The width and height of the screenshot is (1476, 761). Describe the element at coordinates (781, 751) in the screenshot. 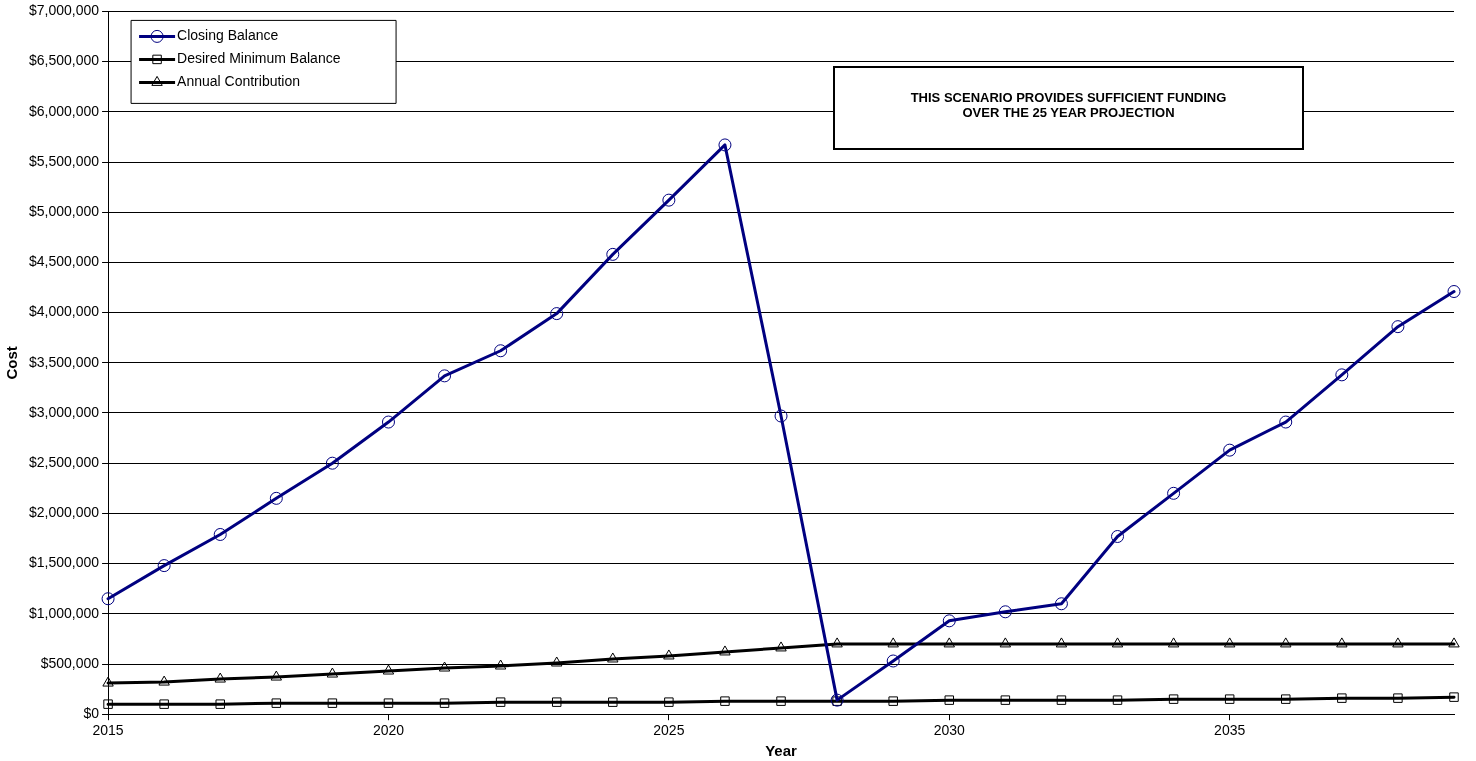

I see `x-axis-title: Year` at that location.